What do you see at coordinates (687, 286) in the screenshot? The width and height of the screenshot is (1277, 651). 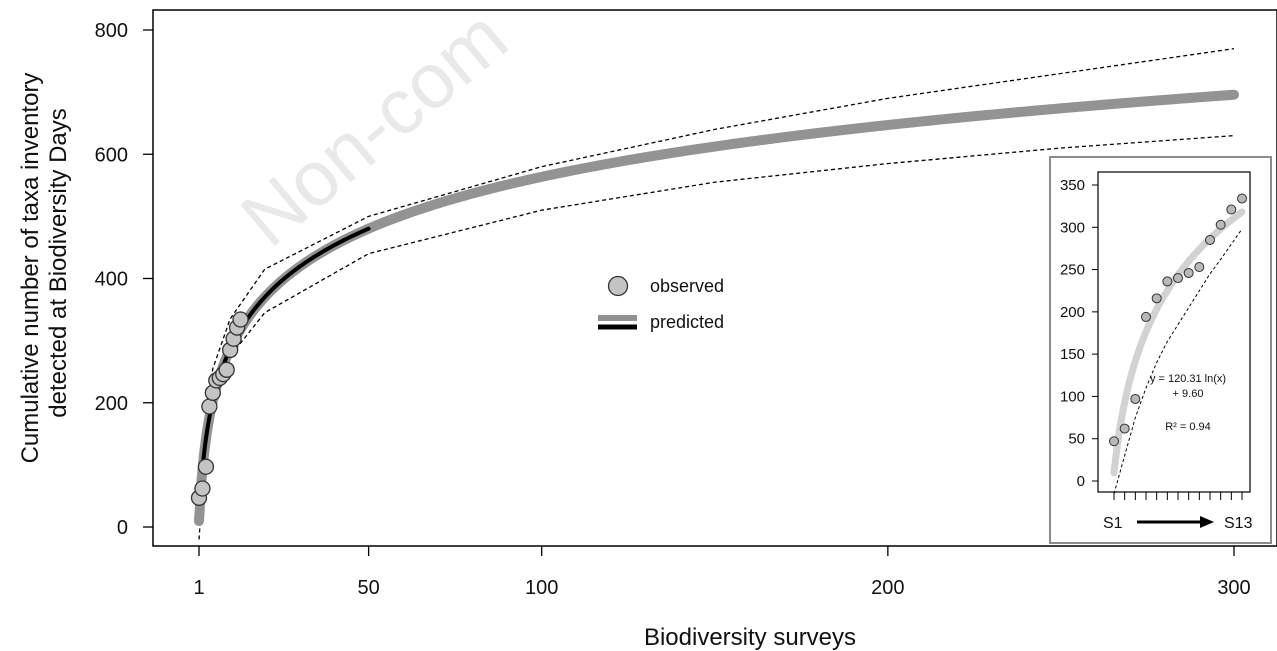 I see `legend-observed-label: observed` at bounding box center [687, 286].